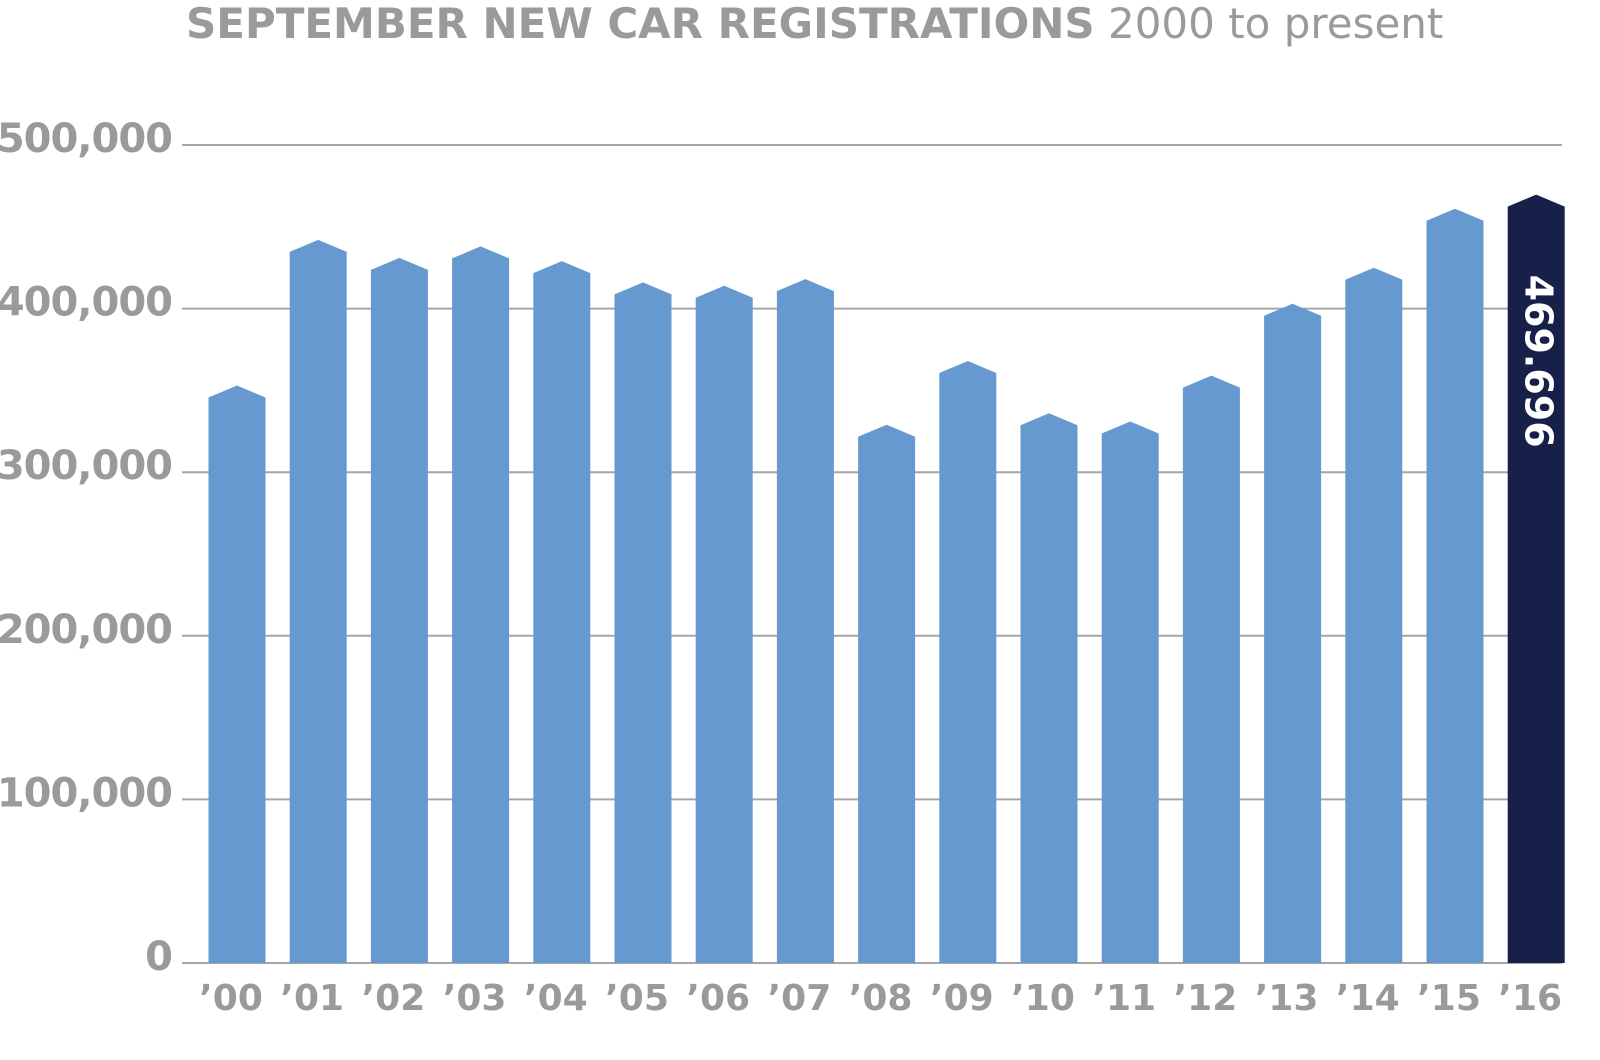 Image resolution: width=1600 pixels, height=1060 pixels. I want to click on x-tick-label: ’14, so click(1368, 998).